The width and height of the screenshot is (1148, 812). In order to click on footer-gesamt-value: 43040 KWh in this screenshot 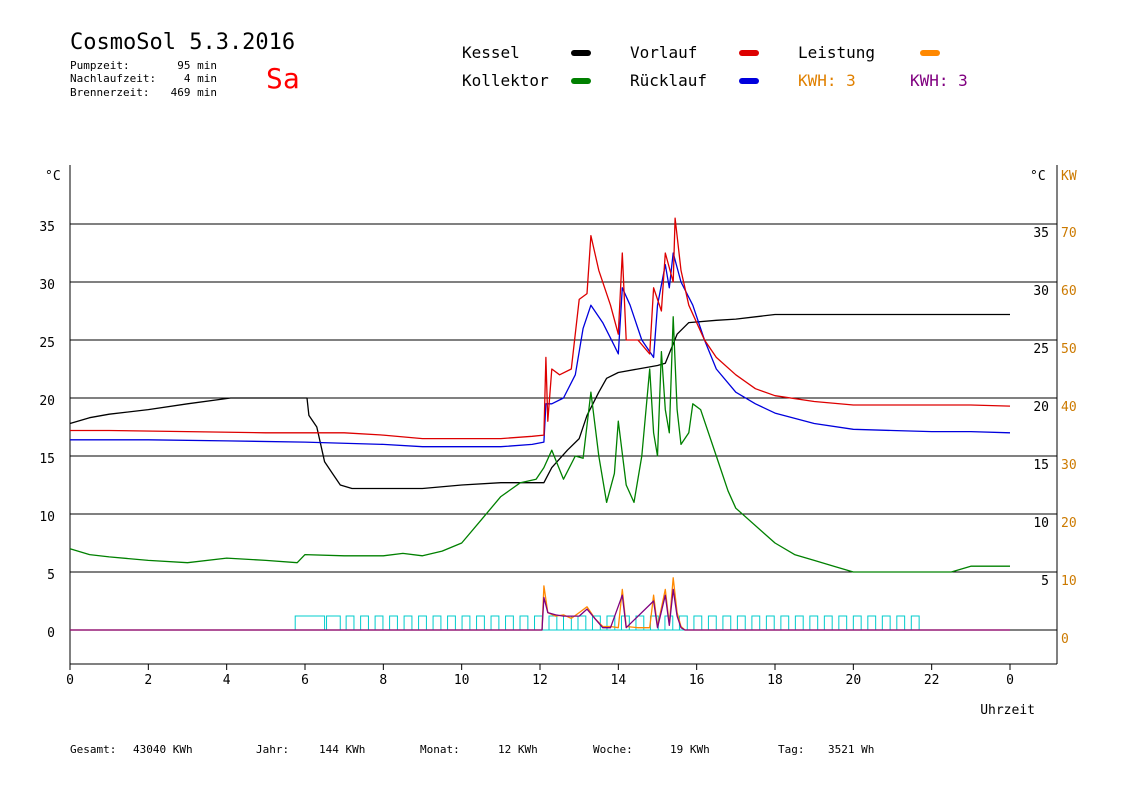, I will do `click(163, 749)`.